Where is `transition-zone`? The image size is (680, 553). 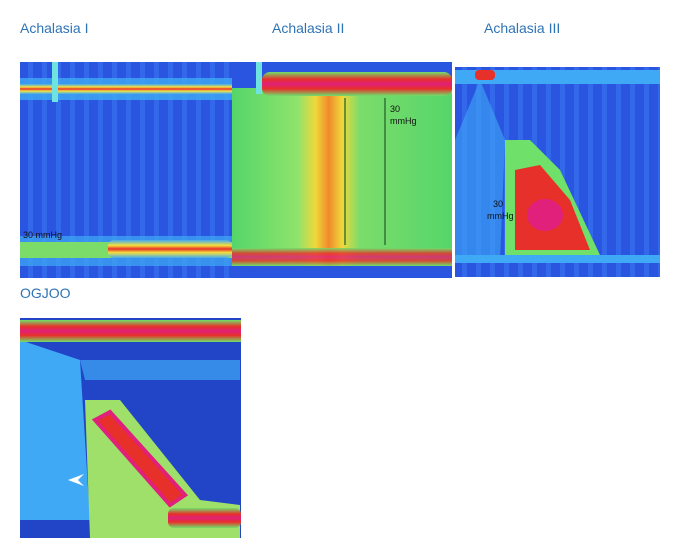 transition-zone is located at coordinates (160, 370).